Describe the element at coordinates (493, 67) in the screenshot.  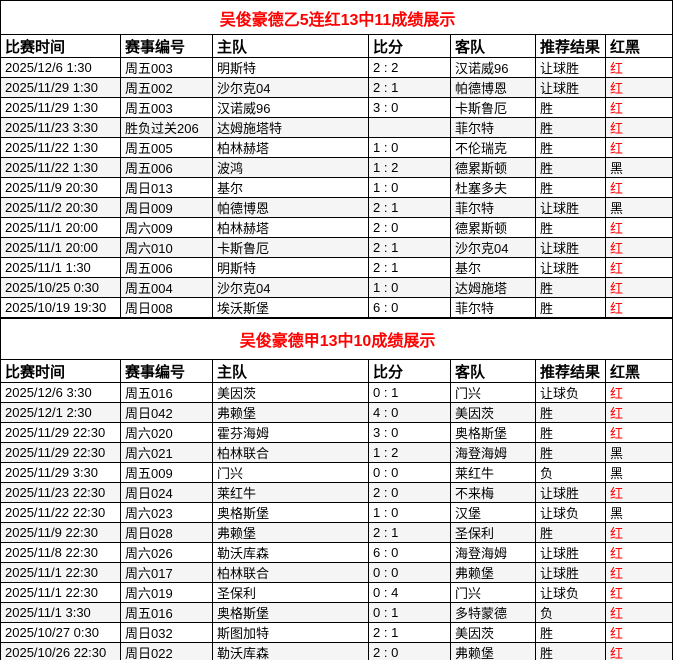
I see `cell-away: 汉诺威96` at that location.